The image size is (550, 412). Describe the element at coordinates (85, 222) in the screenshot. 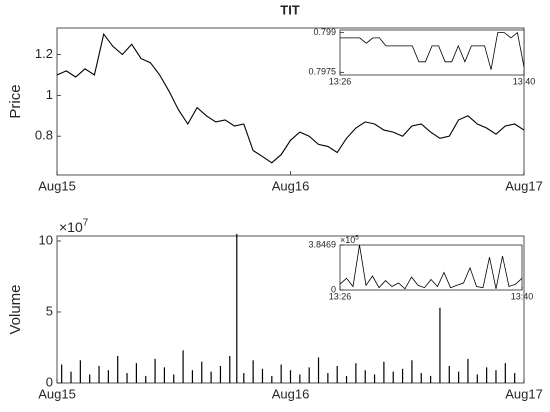

I see `y-multiplier-exponent: 7` at that location.